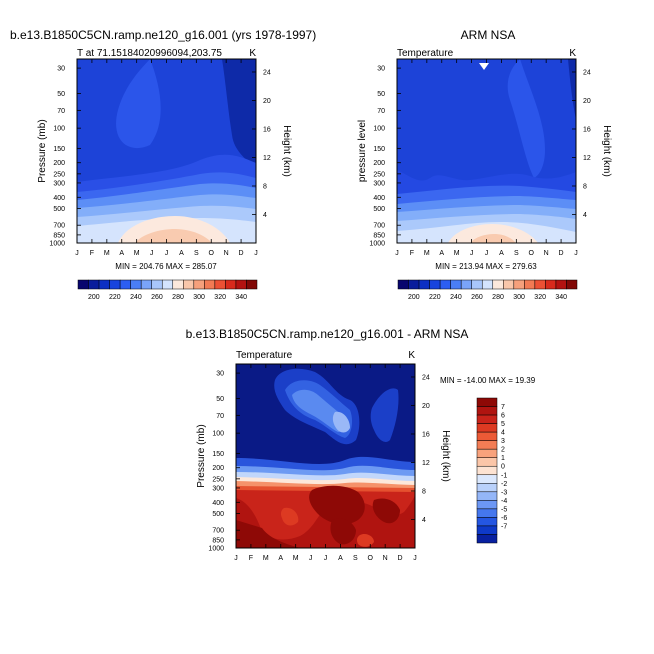  What do you see at coordinates (379, 149) in the screenshot?
I see `y-tick-label: 150` at bounding box center [379, 149].